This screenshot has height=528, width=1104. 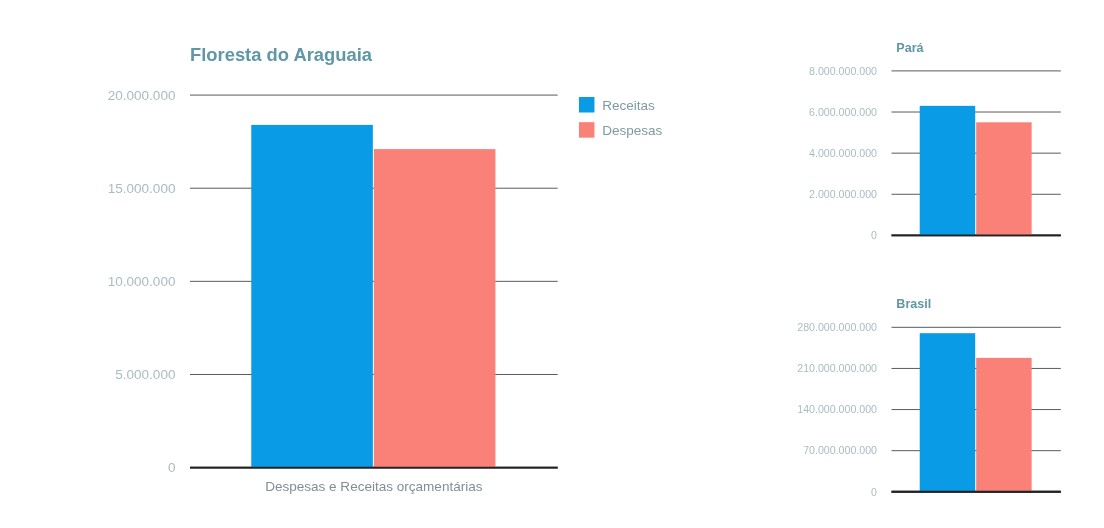 I want to click on chart-title: Pará, so click(x=910, y=47).